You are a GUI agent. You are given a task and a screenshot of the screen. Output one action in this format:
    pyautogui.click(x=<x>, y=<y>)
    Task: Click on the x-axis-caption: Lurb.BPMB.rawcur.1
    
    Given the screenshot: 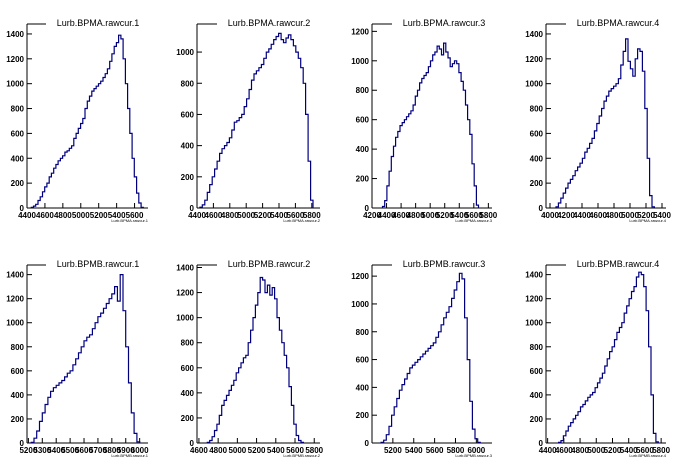 What is the action you would take?
    pyautogui.click(x=129, y=455)
    